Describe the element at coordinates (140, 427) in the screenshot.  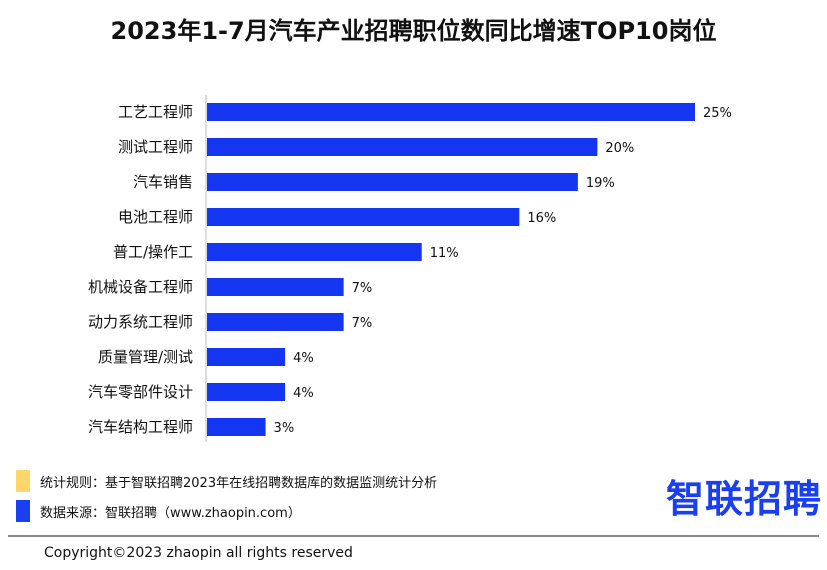
I see `category-label: 汽车结构工程师` at that location.